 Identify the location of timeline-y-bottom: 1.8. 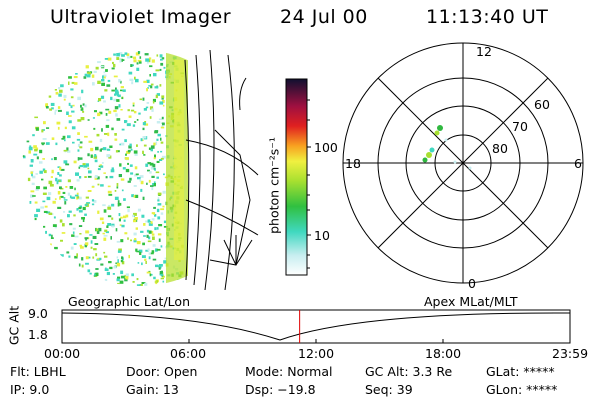
(38, 334).